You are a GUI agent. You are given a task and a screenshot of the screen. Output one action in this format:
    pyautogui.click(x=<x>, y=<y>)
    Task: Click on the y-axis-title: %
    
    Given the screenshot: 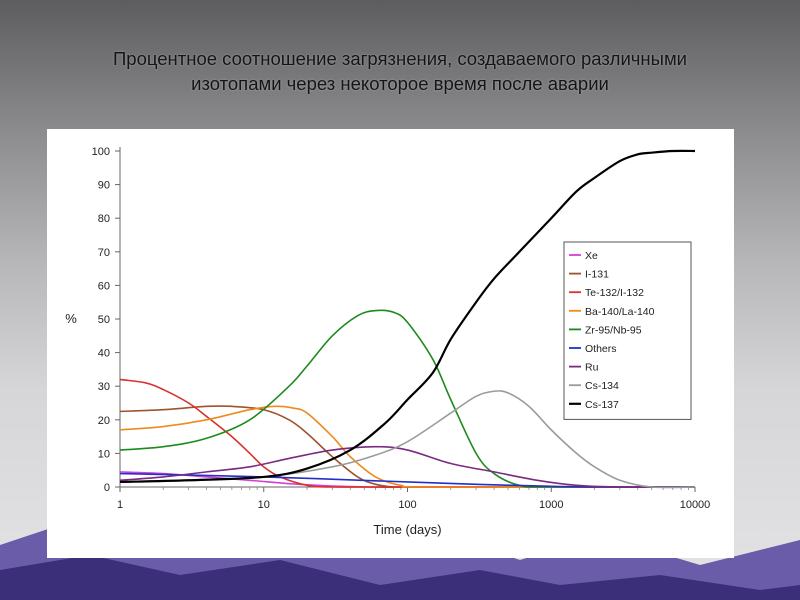 What is the action you would take?
    pyautogui.click(x=71, y=318)
    